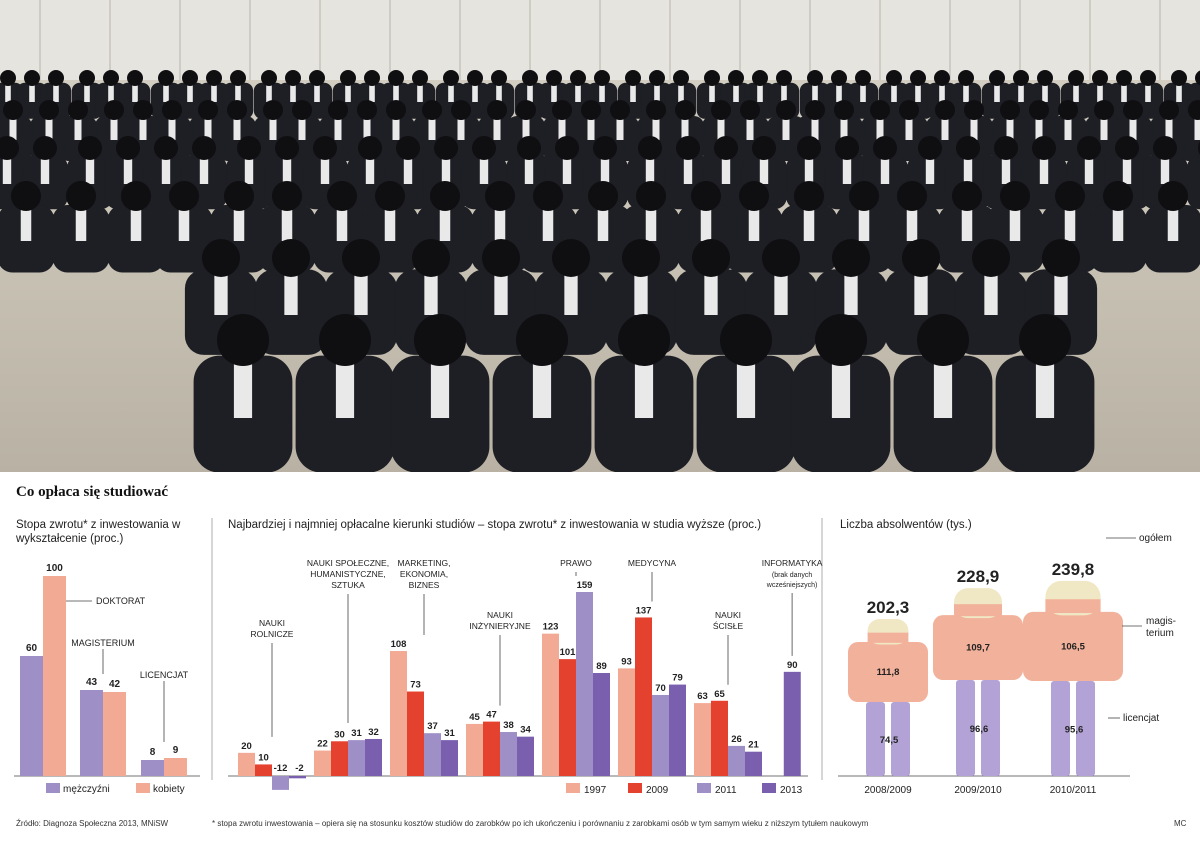 The height and width of the screenshot is (849, 1200). I want to click on chart2-value-label: 38, so click(508, 725).